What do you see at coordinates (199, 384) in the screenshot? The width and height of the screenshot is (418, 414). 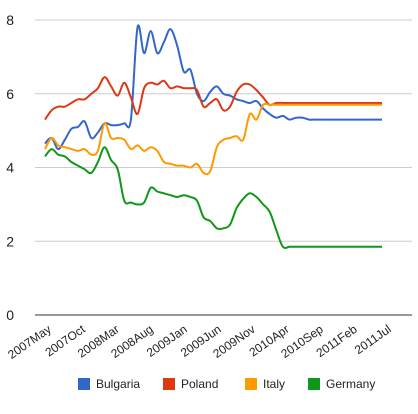 I see `legend-label-poland: Poland` at bounding box center [199, 384].